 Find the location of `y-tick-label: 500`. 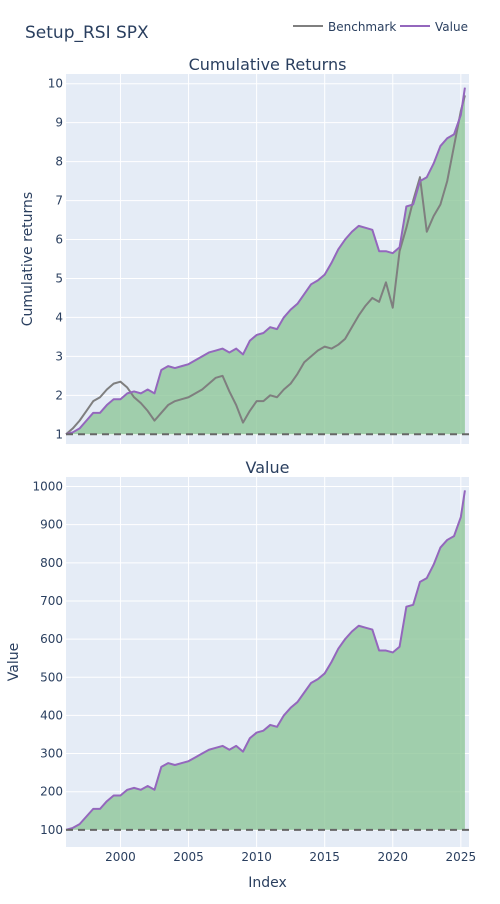

y-tick-label: 500 is located at coordinates (51, 677).